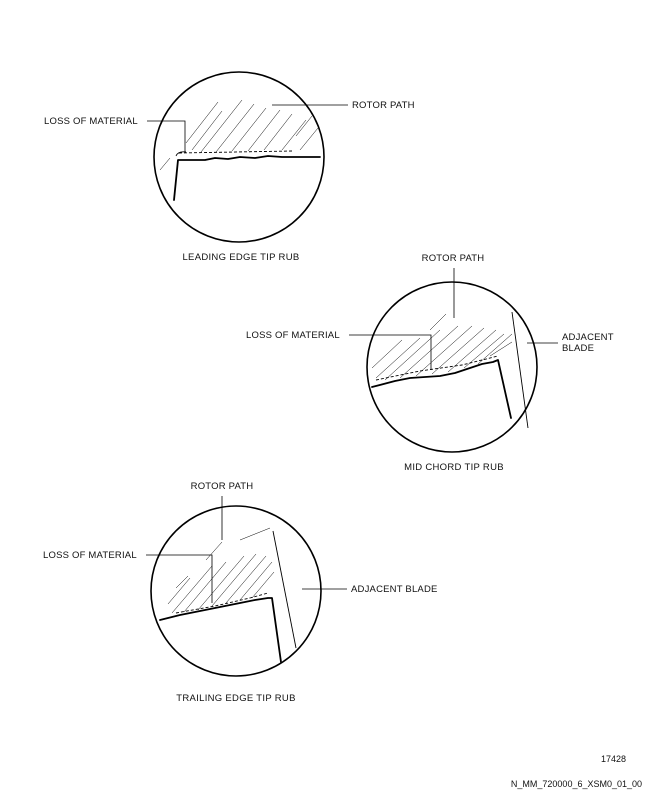  Describe the element at coordinates (588, 337) in the screenshot. I see `adjacent-blade-label-line1: ADJACENT` at that location.